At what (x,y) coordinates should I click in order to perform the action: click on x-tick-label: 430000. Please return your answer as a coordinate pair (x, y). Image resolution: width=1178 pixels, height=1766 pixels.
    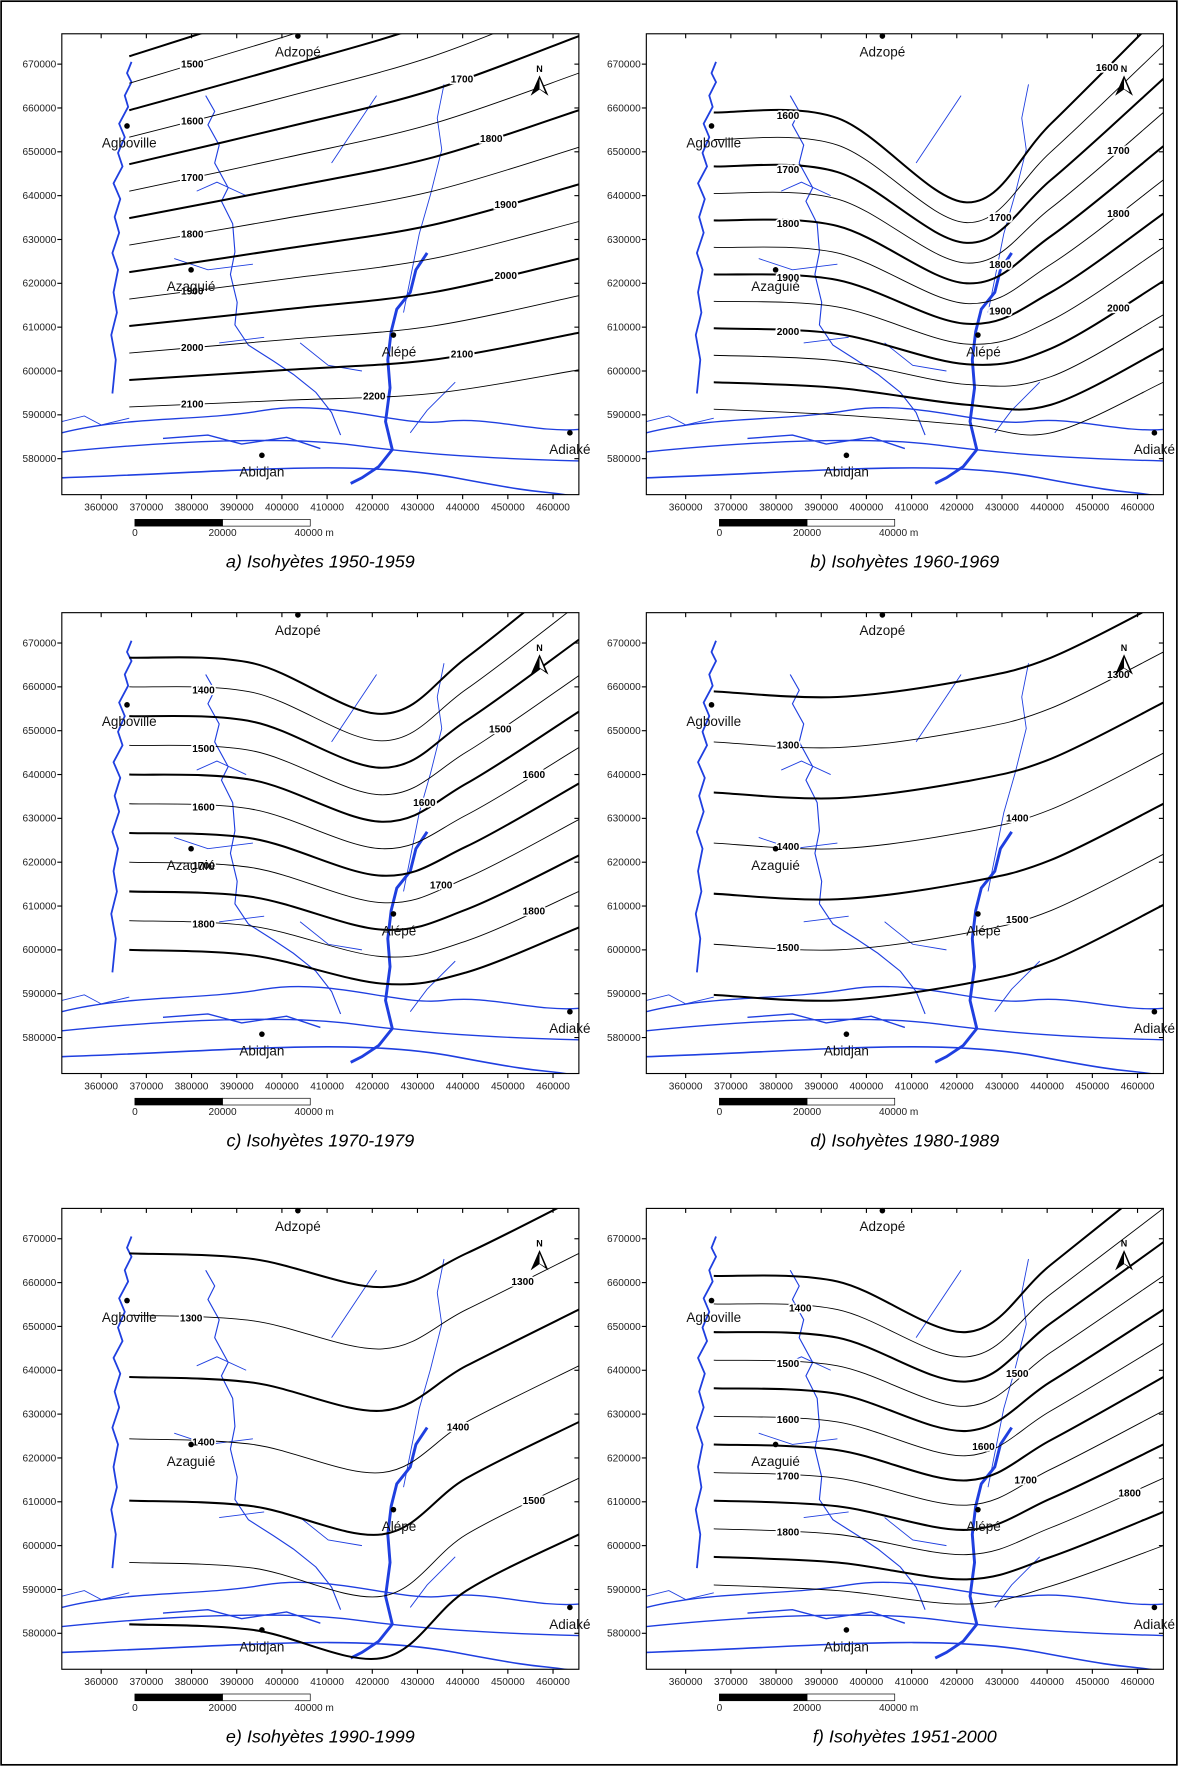
    Looking at the image, I should click on (418, 1086).